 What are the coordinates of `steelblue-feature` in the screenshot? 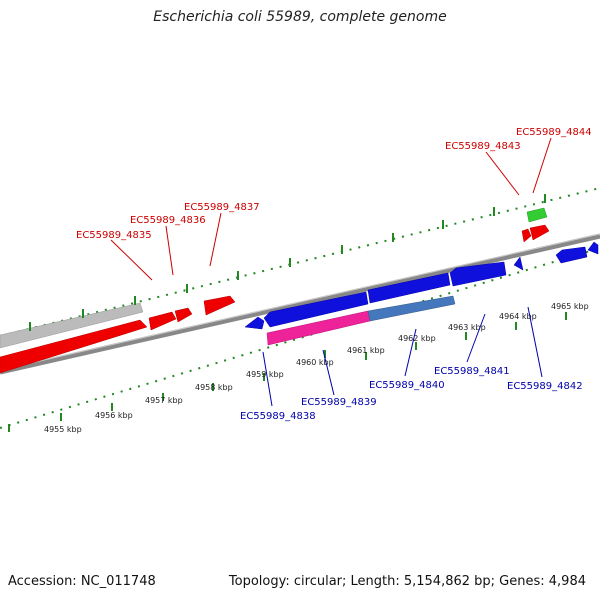 It's located at (411, 308).